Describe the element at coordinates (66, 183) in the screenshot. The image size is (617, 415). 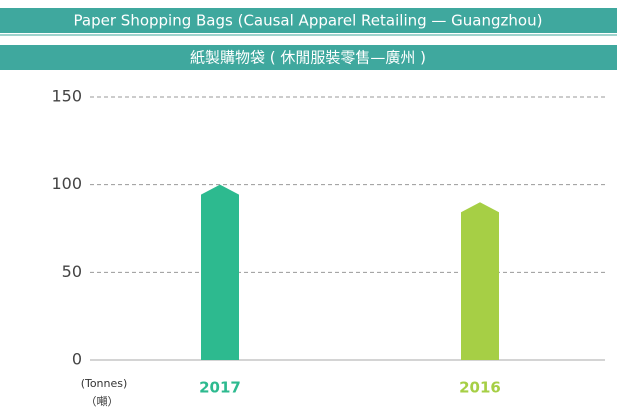
I see `y-tick-label: 100` at that location.